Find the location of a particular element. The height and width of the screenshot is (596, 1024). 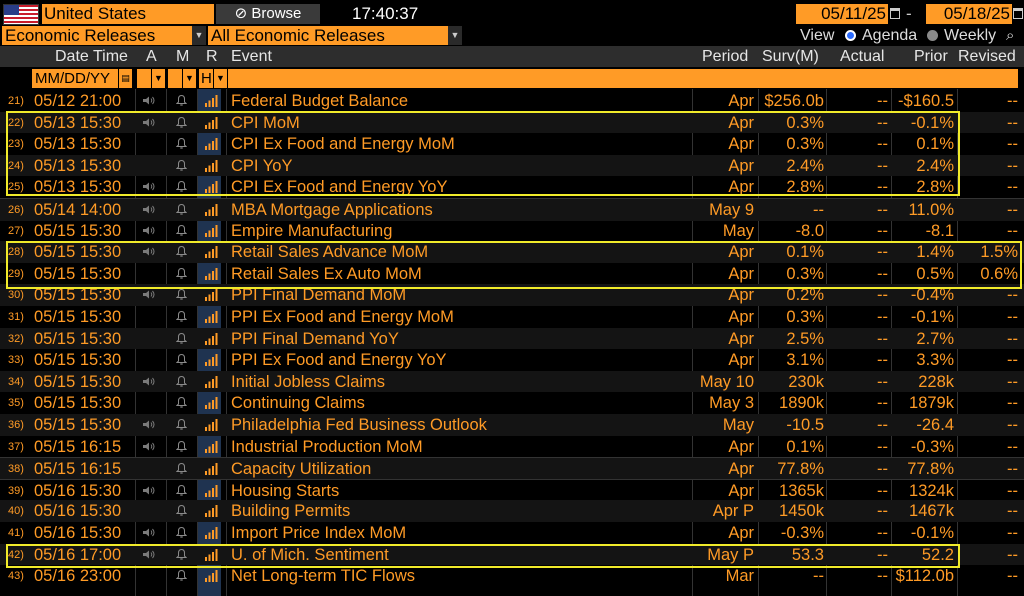

header-actual: Actual is located at coordinates (862, 56).